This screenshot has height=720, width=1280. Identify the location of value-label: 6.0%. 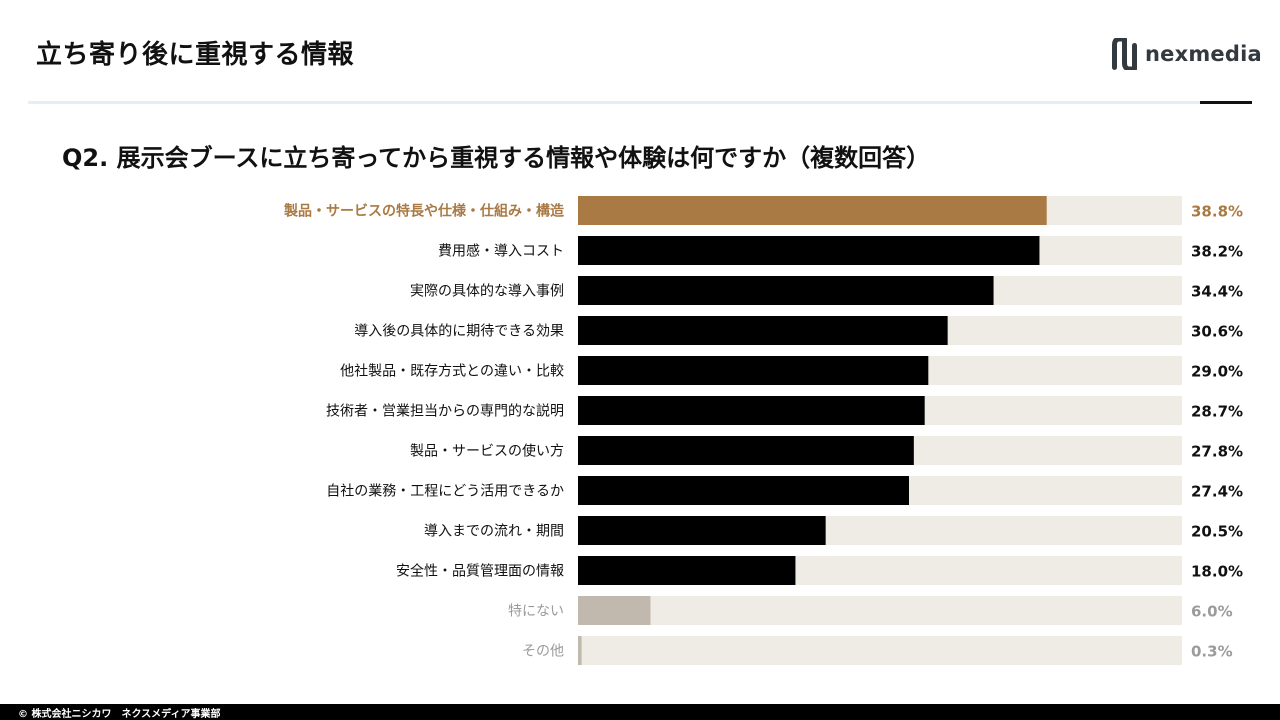
(1212, 612).